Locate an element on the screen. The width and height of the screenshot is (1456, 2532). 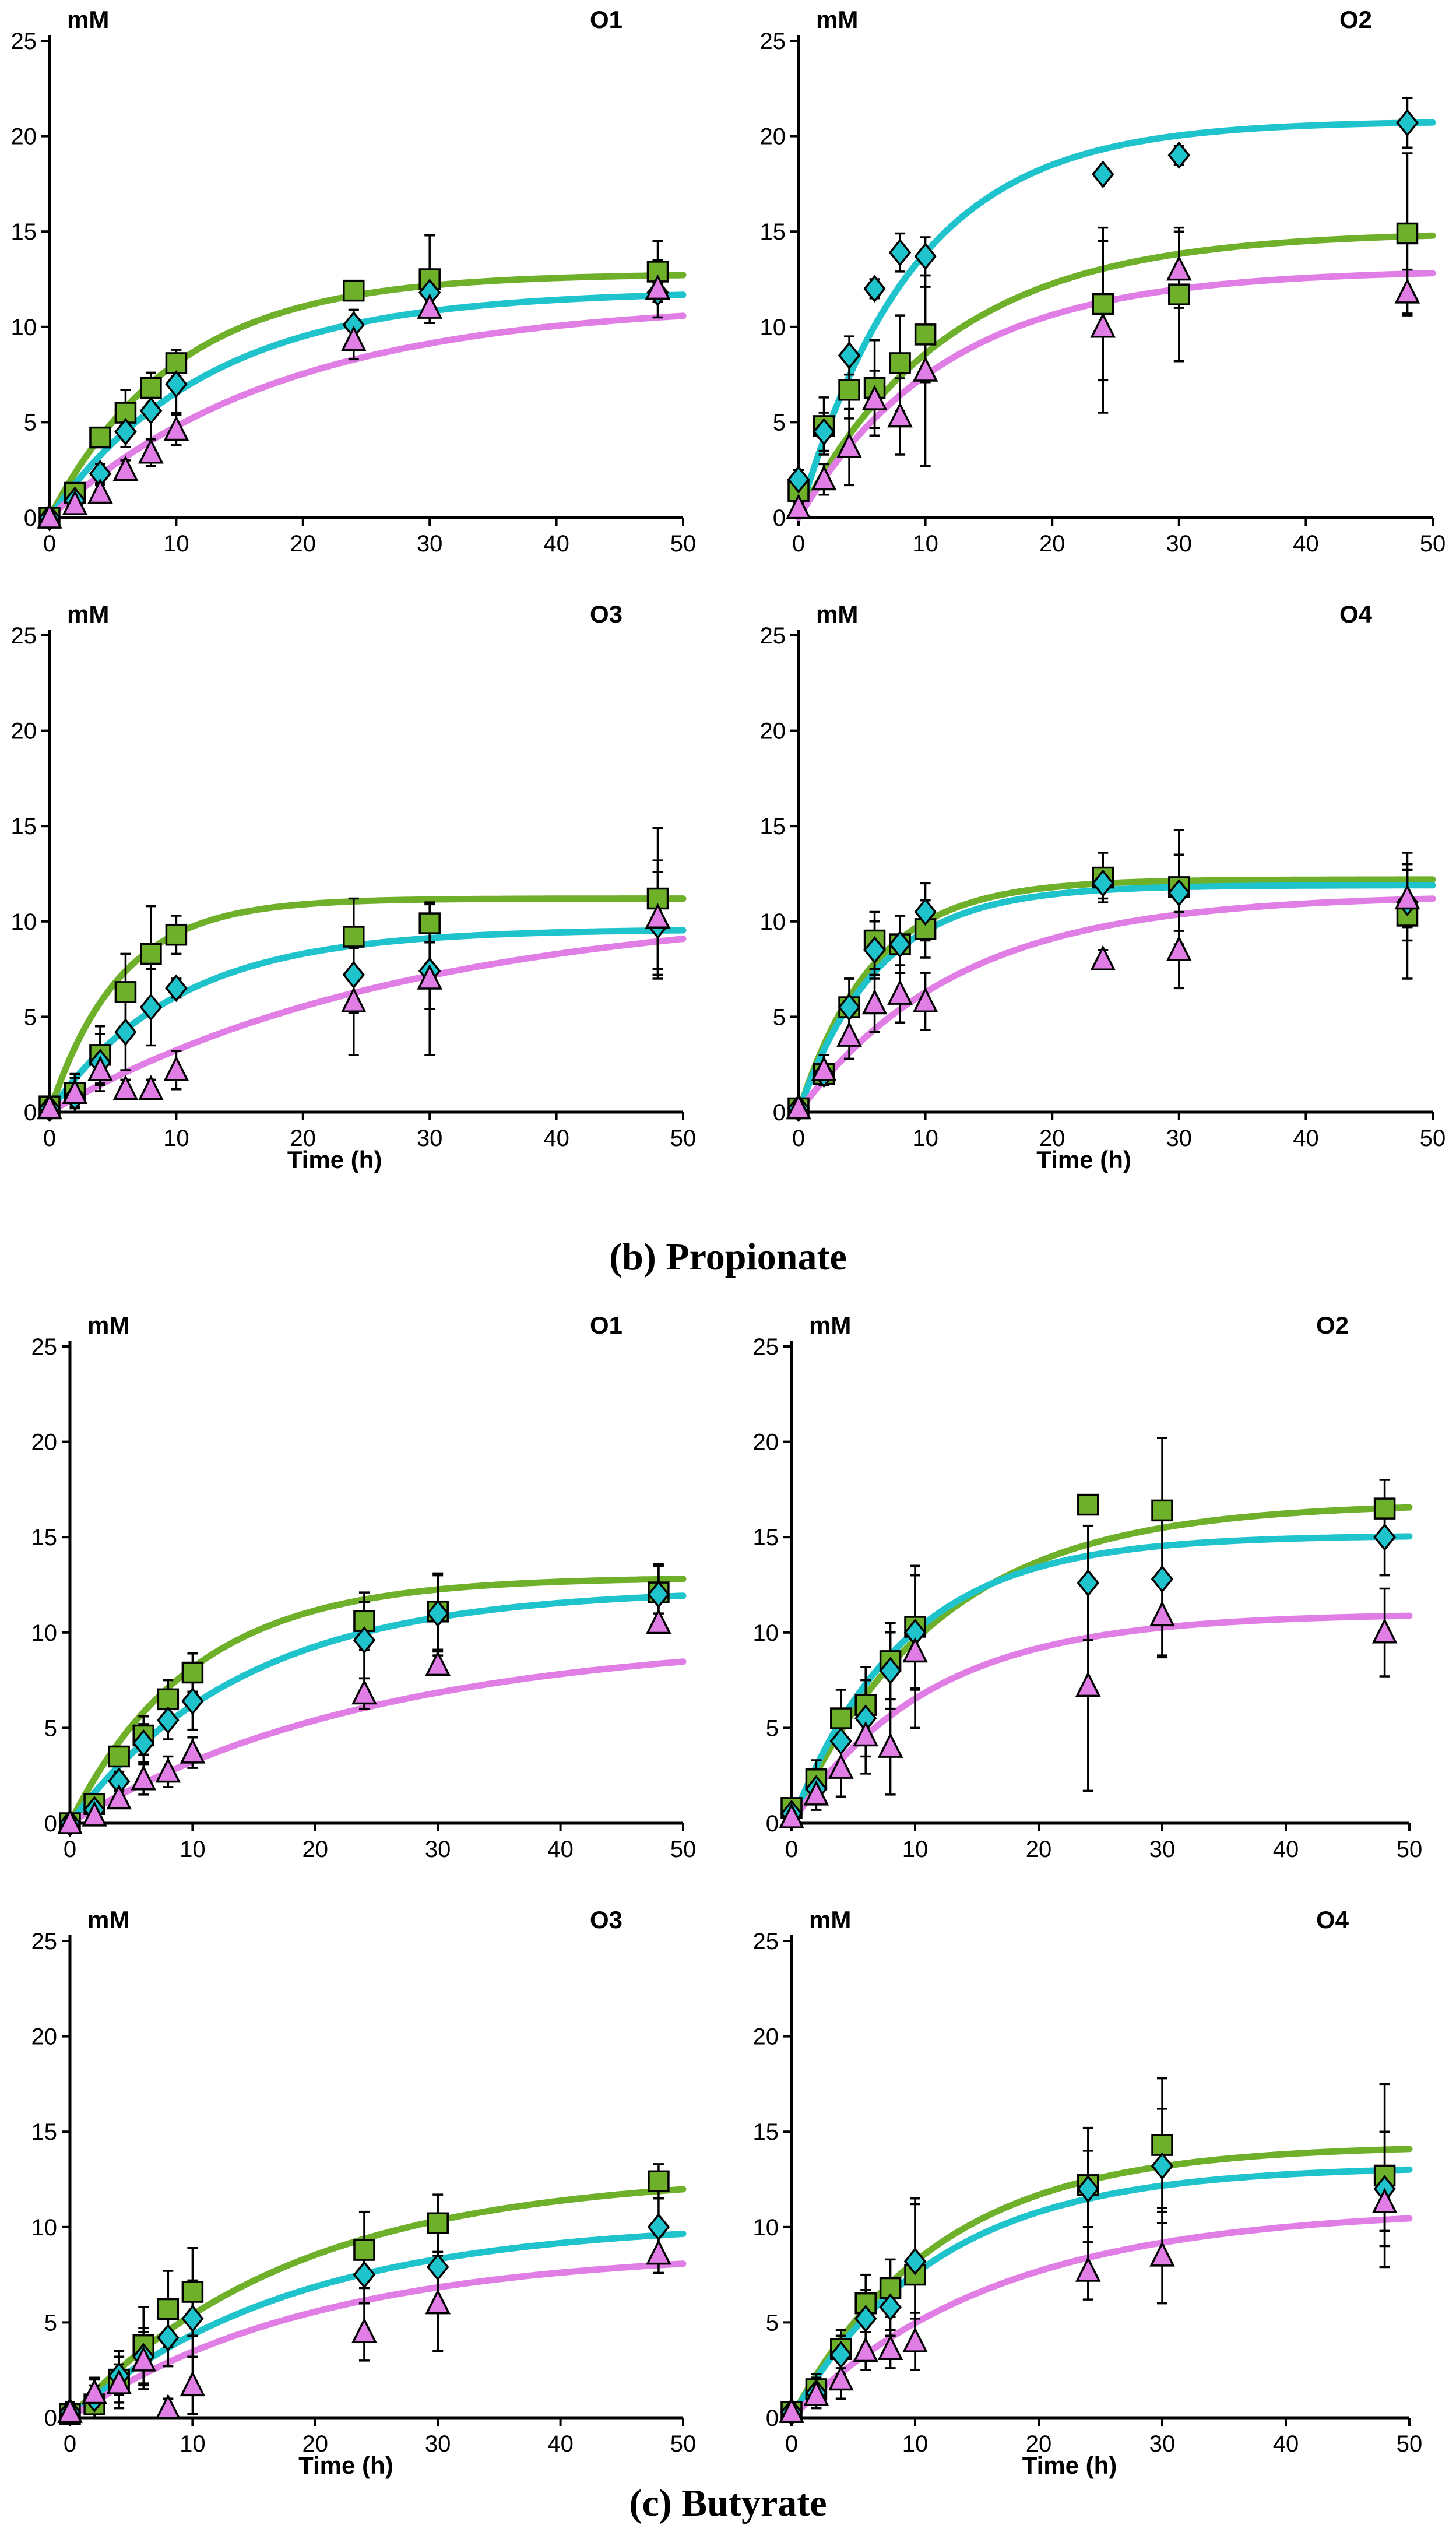
y-tick-label: 25 is located at coordinates (766, 1941).